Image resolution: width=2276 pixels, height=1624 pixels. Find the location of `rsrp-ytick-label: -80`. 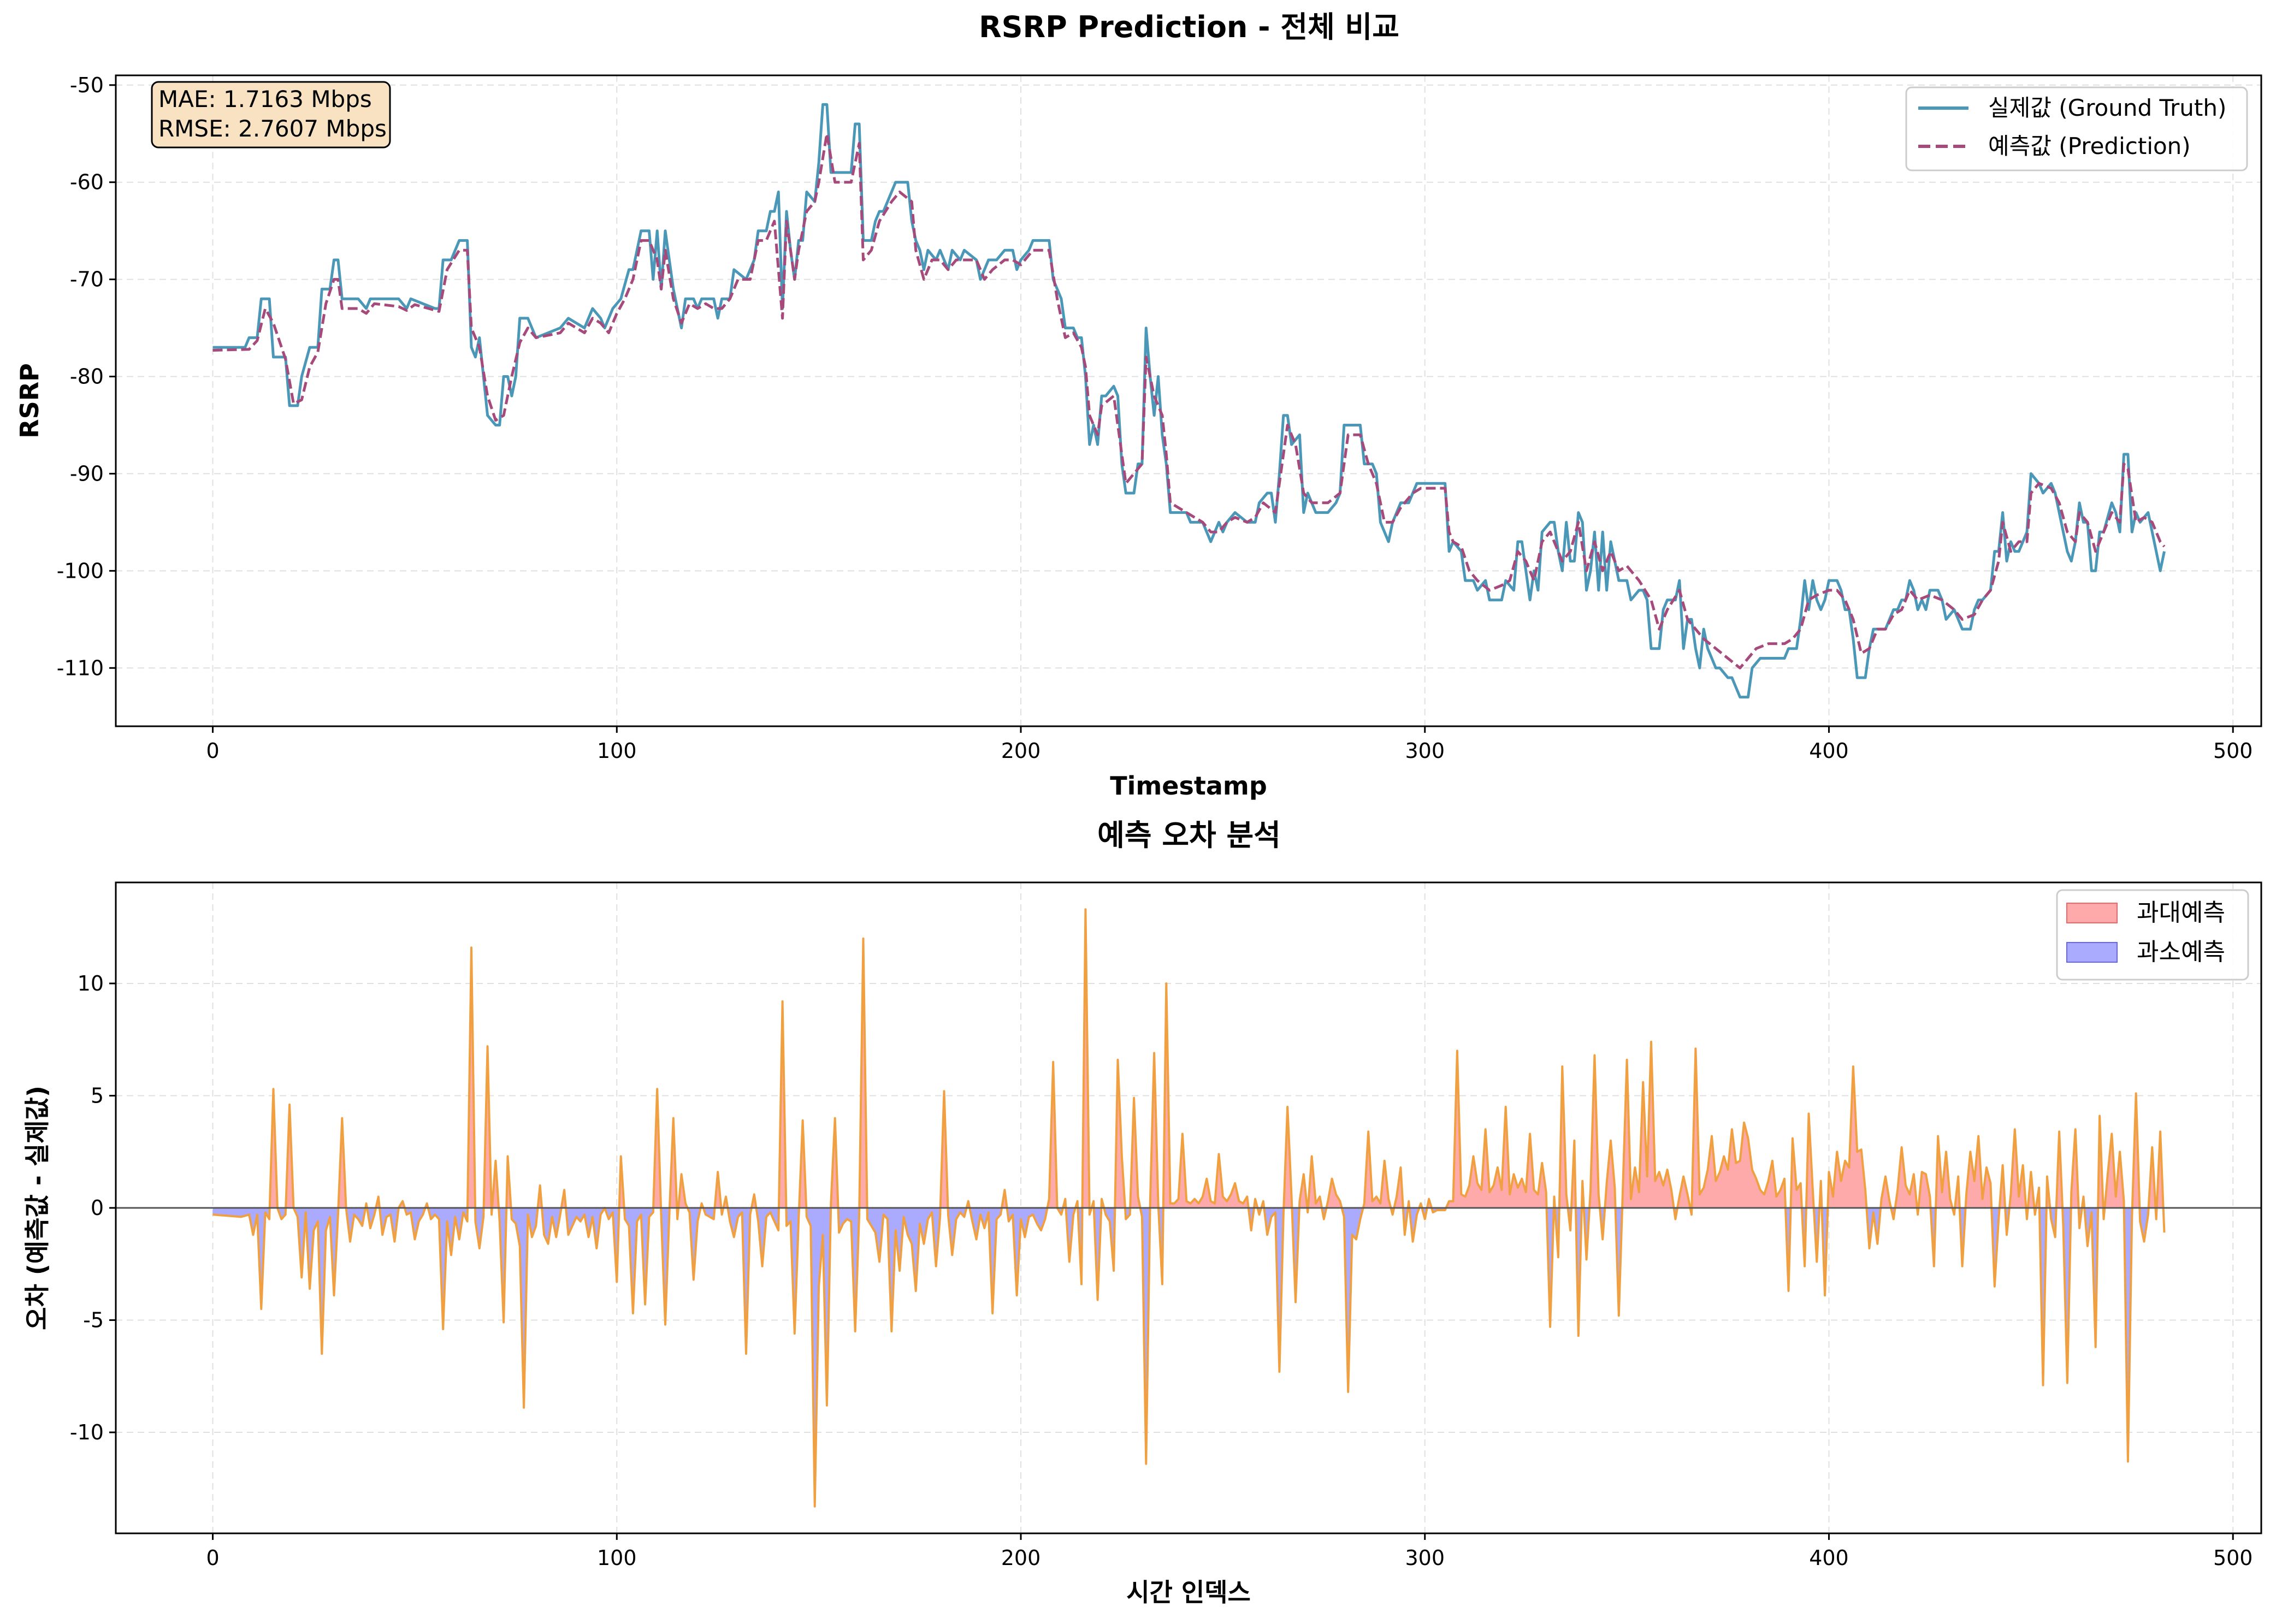

rsrp-ytick-label: -80 is located at coordinates (87, 377).